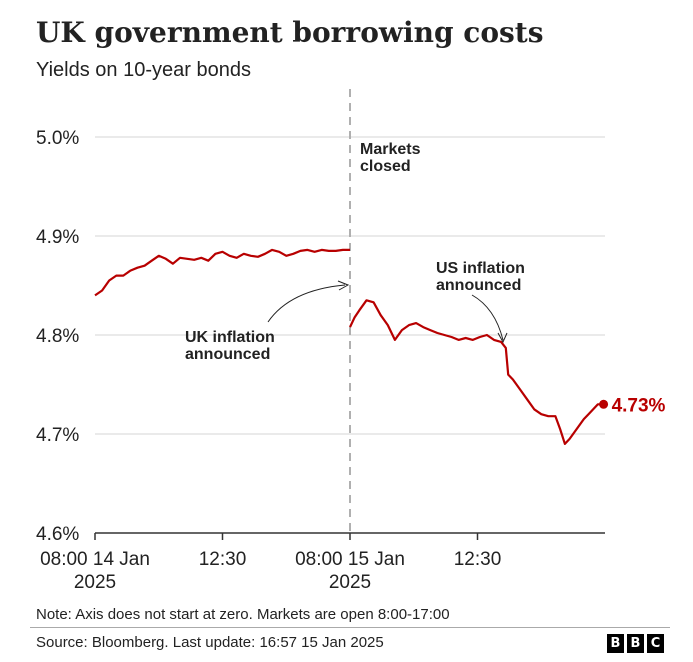  I want to click on annotation-markets-closed: closed, so click(385, 166).